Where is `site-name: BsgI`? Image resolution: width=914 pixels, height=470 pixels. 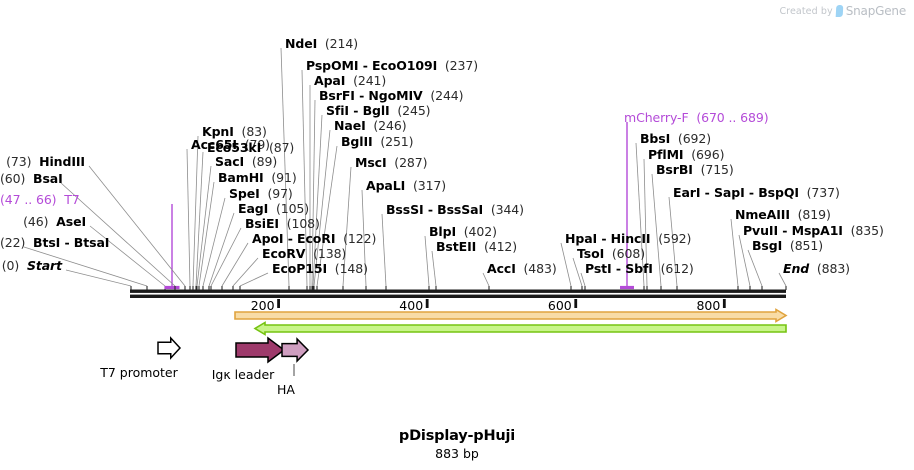
site-name: BsgI is located at coordinates (767, 245).